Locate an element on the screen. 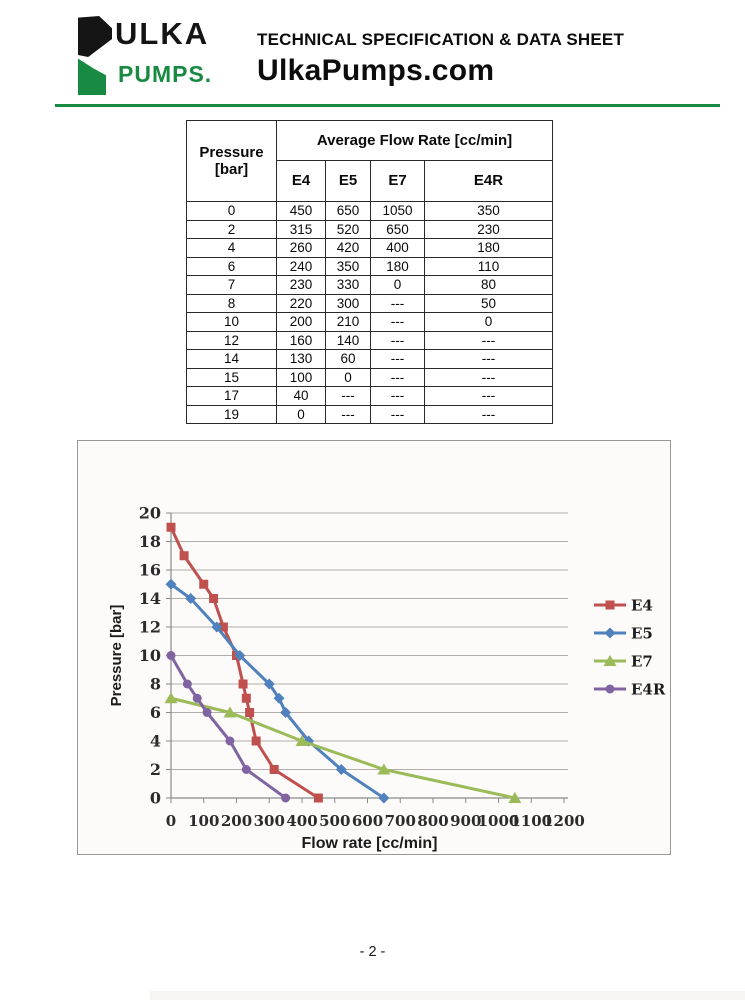  table-row: 14 130 60 --- --- is located at coordinates (369, 359).